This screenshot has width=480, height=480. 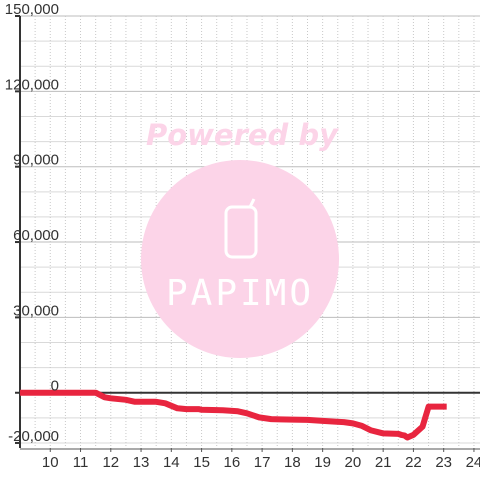 I want to click on y-tick-label: 120,000, so click(x=32, y=84).